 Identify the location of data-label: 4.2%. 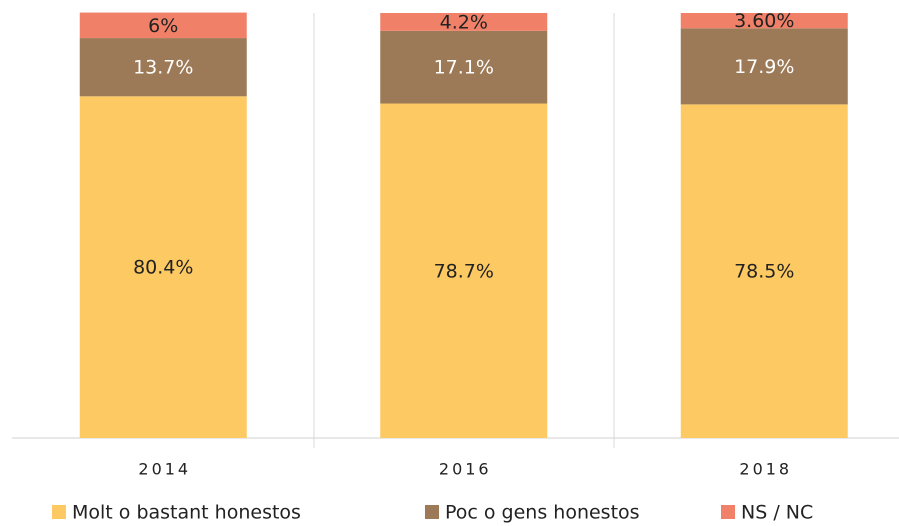
(464, 22).